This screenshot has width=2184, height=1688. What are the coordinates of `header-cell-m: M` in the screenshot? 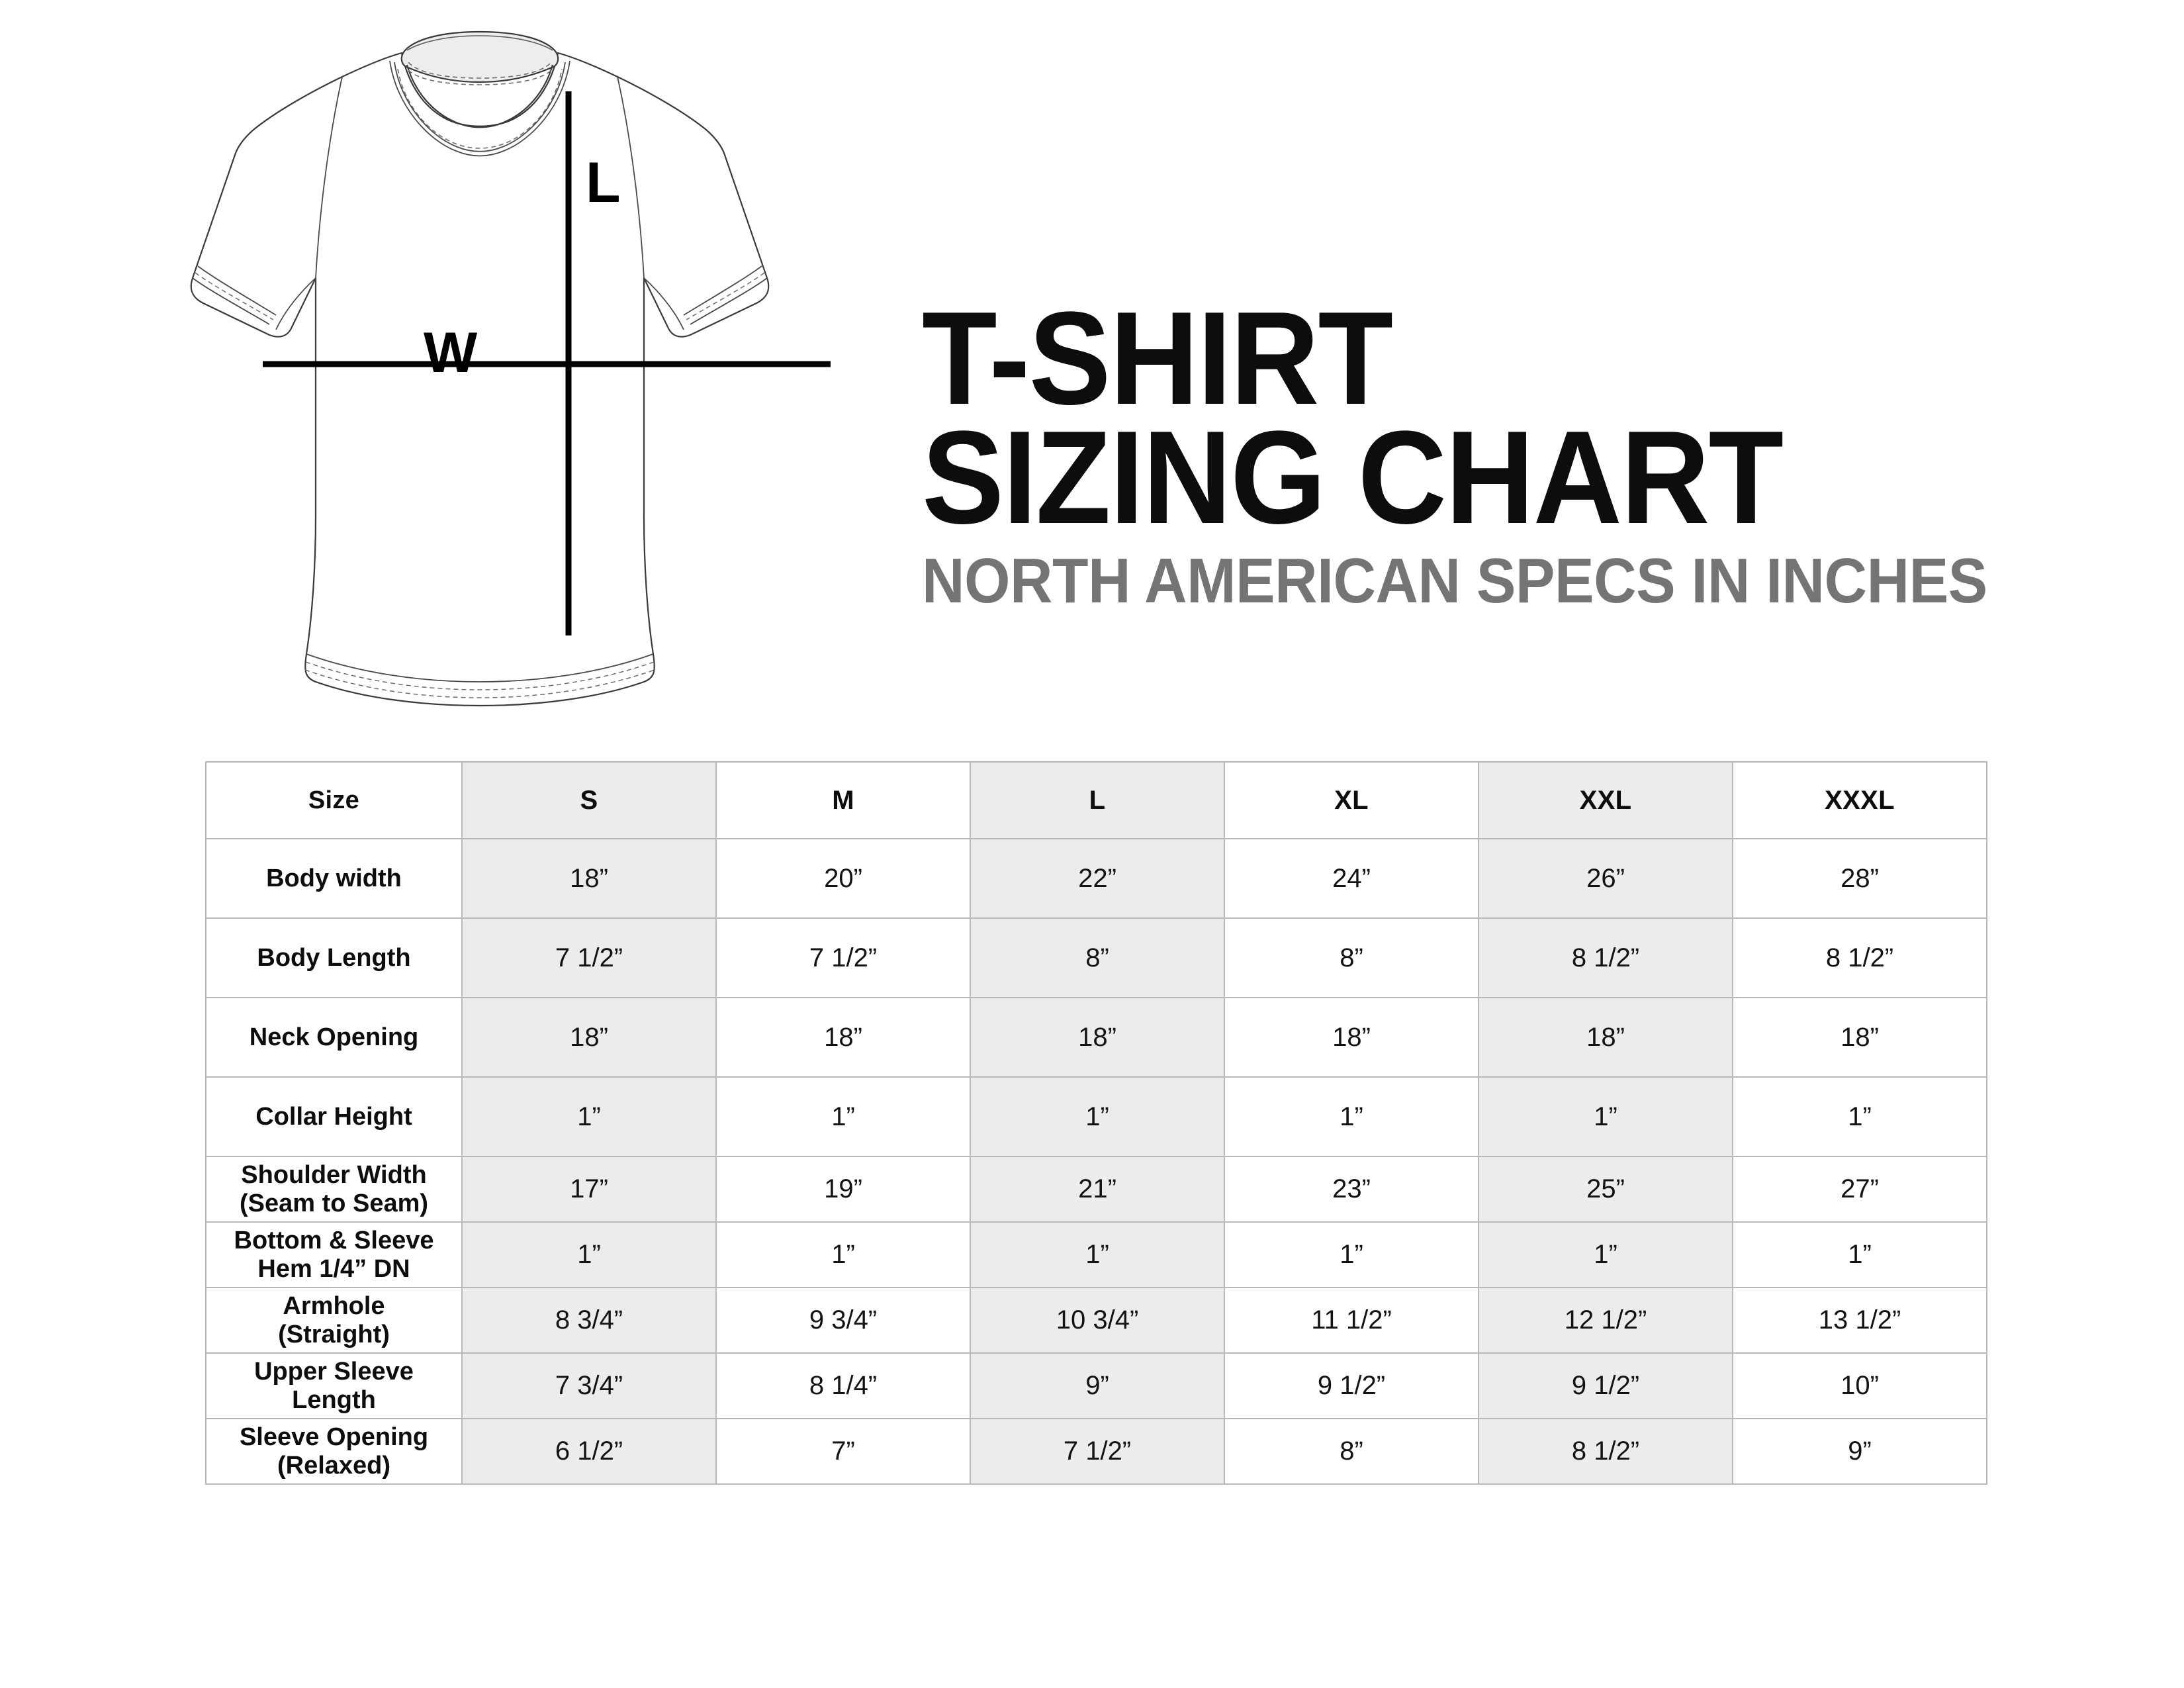 It's located at (843, 800).